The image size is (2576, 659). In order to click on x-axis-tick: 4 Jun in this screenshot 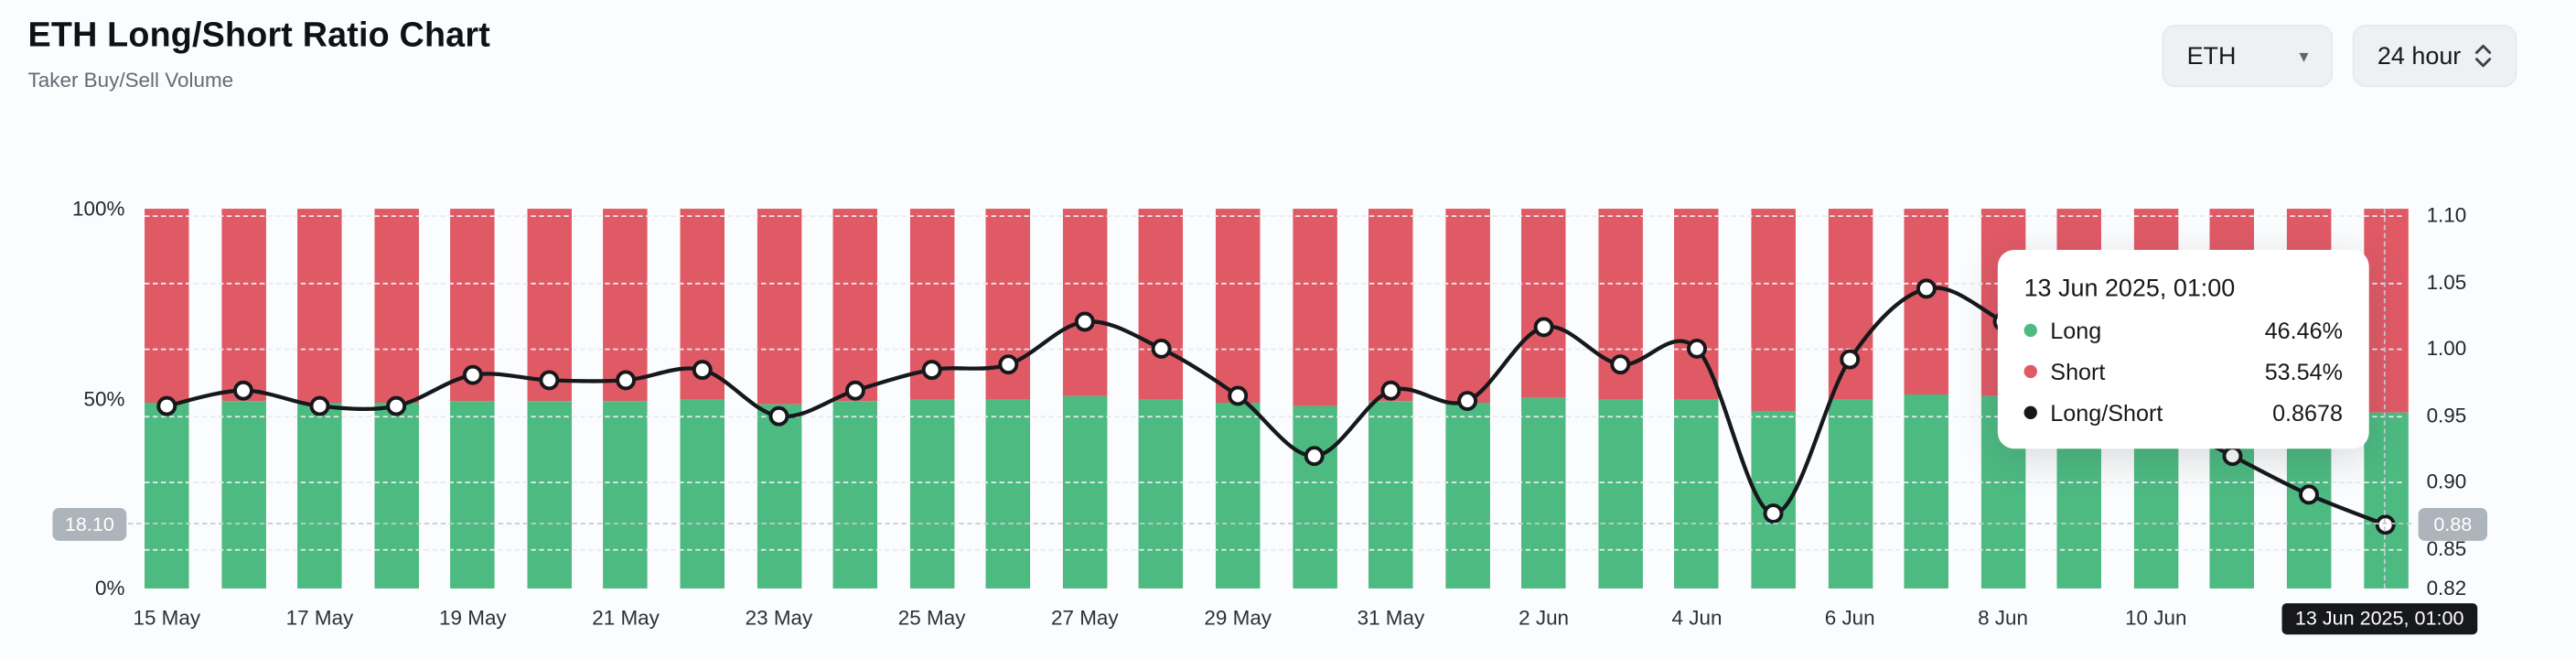, I will do `click(1697, 618)`.